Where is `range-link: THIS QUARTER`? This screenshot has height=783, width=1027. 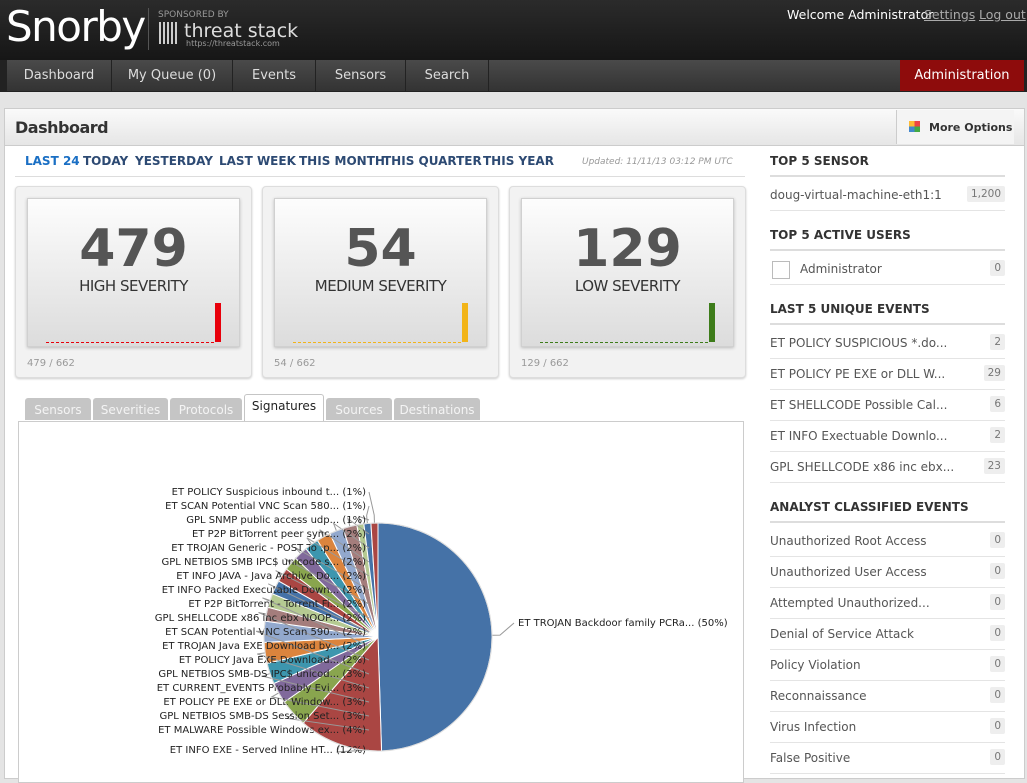 range-link: THIS QUARTER is located at coordinates (432, 161).